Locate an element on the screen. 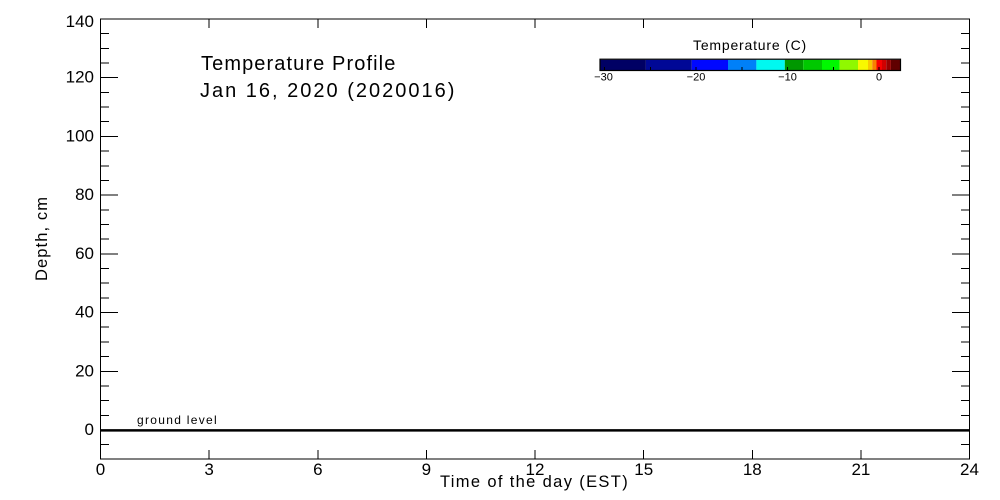 This screenshot has height=500, width=1000. svg-text: −20 is located at coordinates (696, 78).